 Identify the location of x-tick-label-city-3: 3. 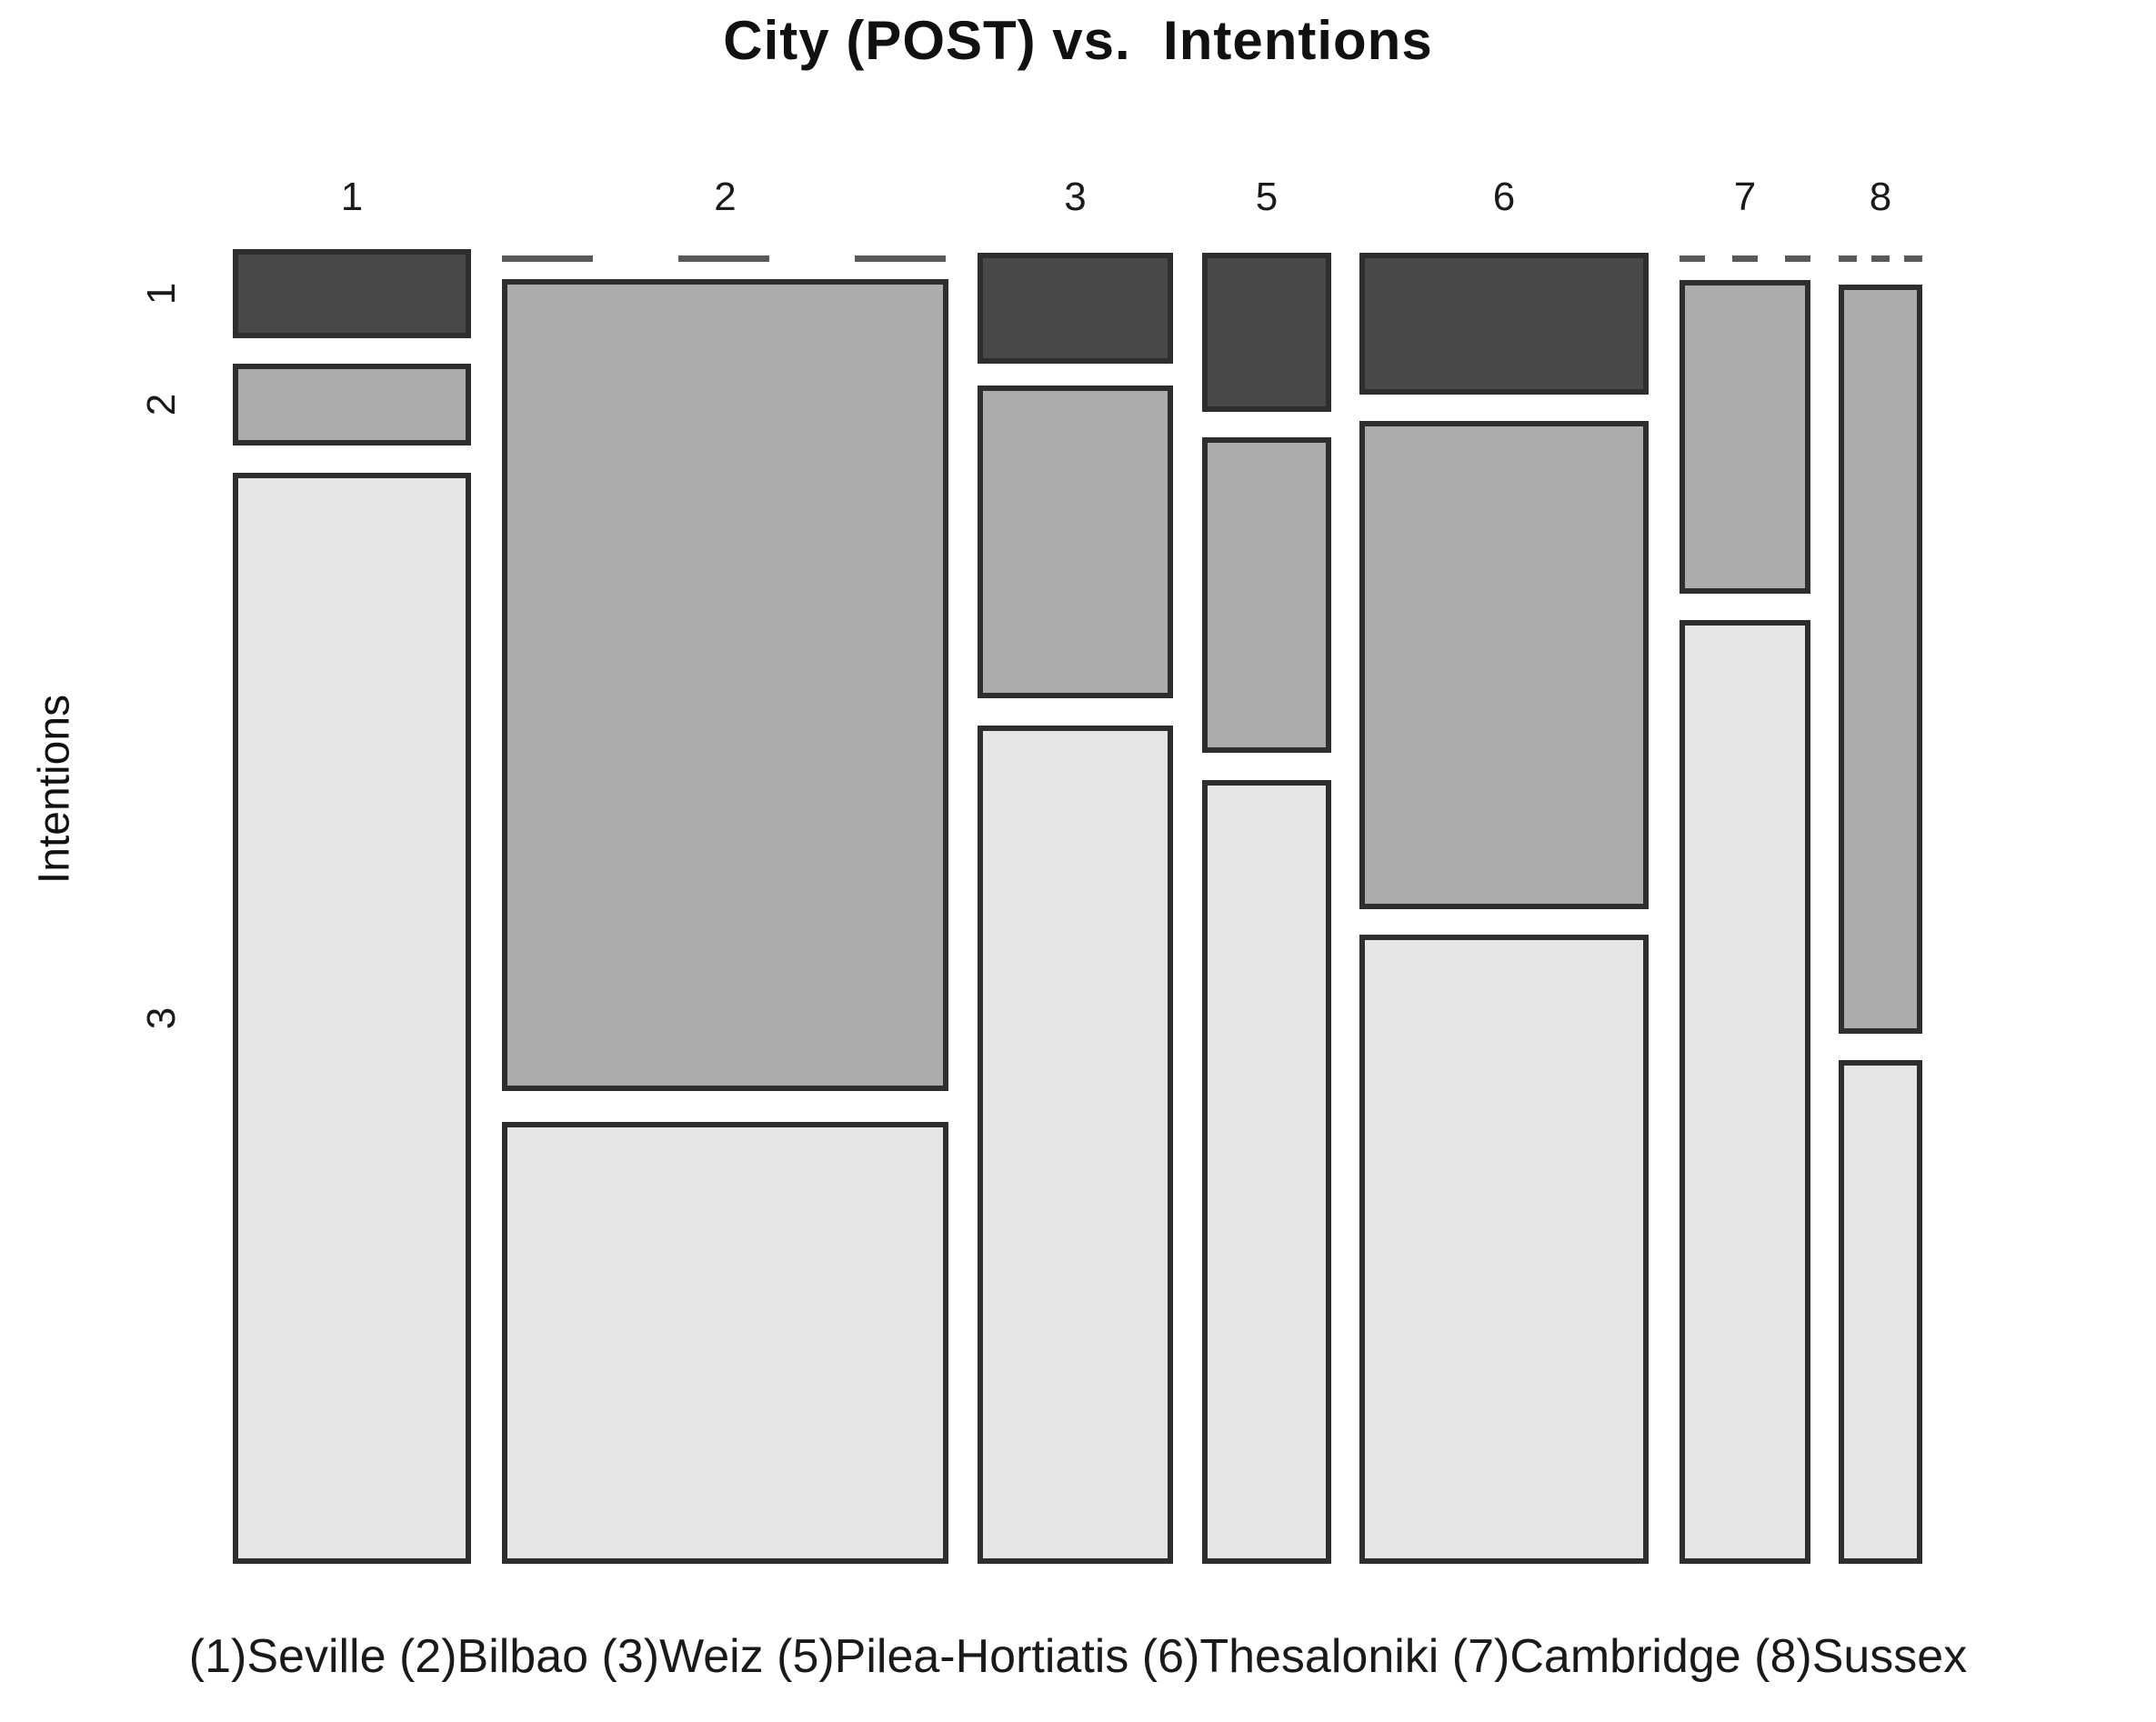
(1075, 197).